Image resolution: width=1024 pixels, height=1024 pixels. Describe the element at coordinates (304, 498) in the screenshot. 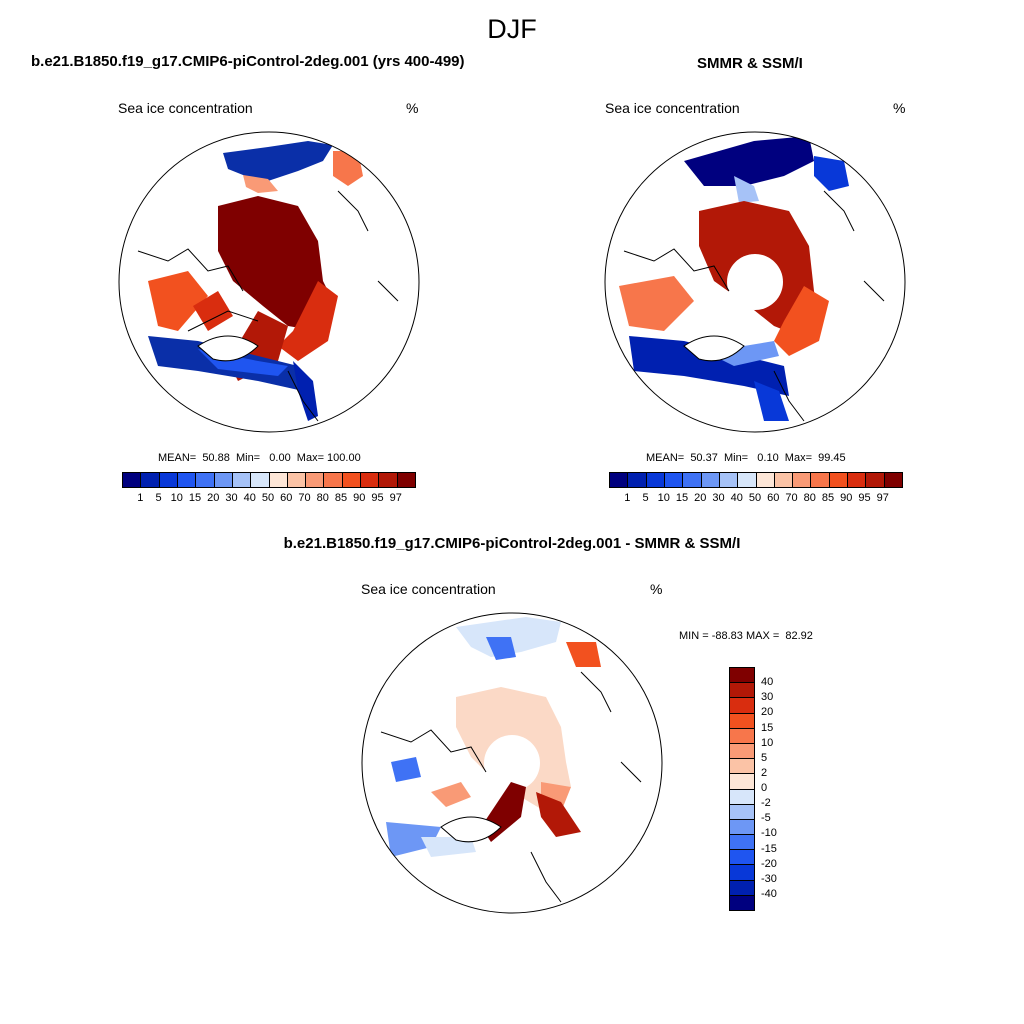

I see `panel1-colorbar-tick-label: 70` at that location.